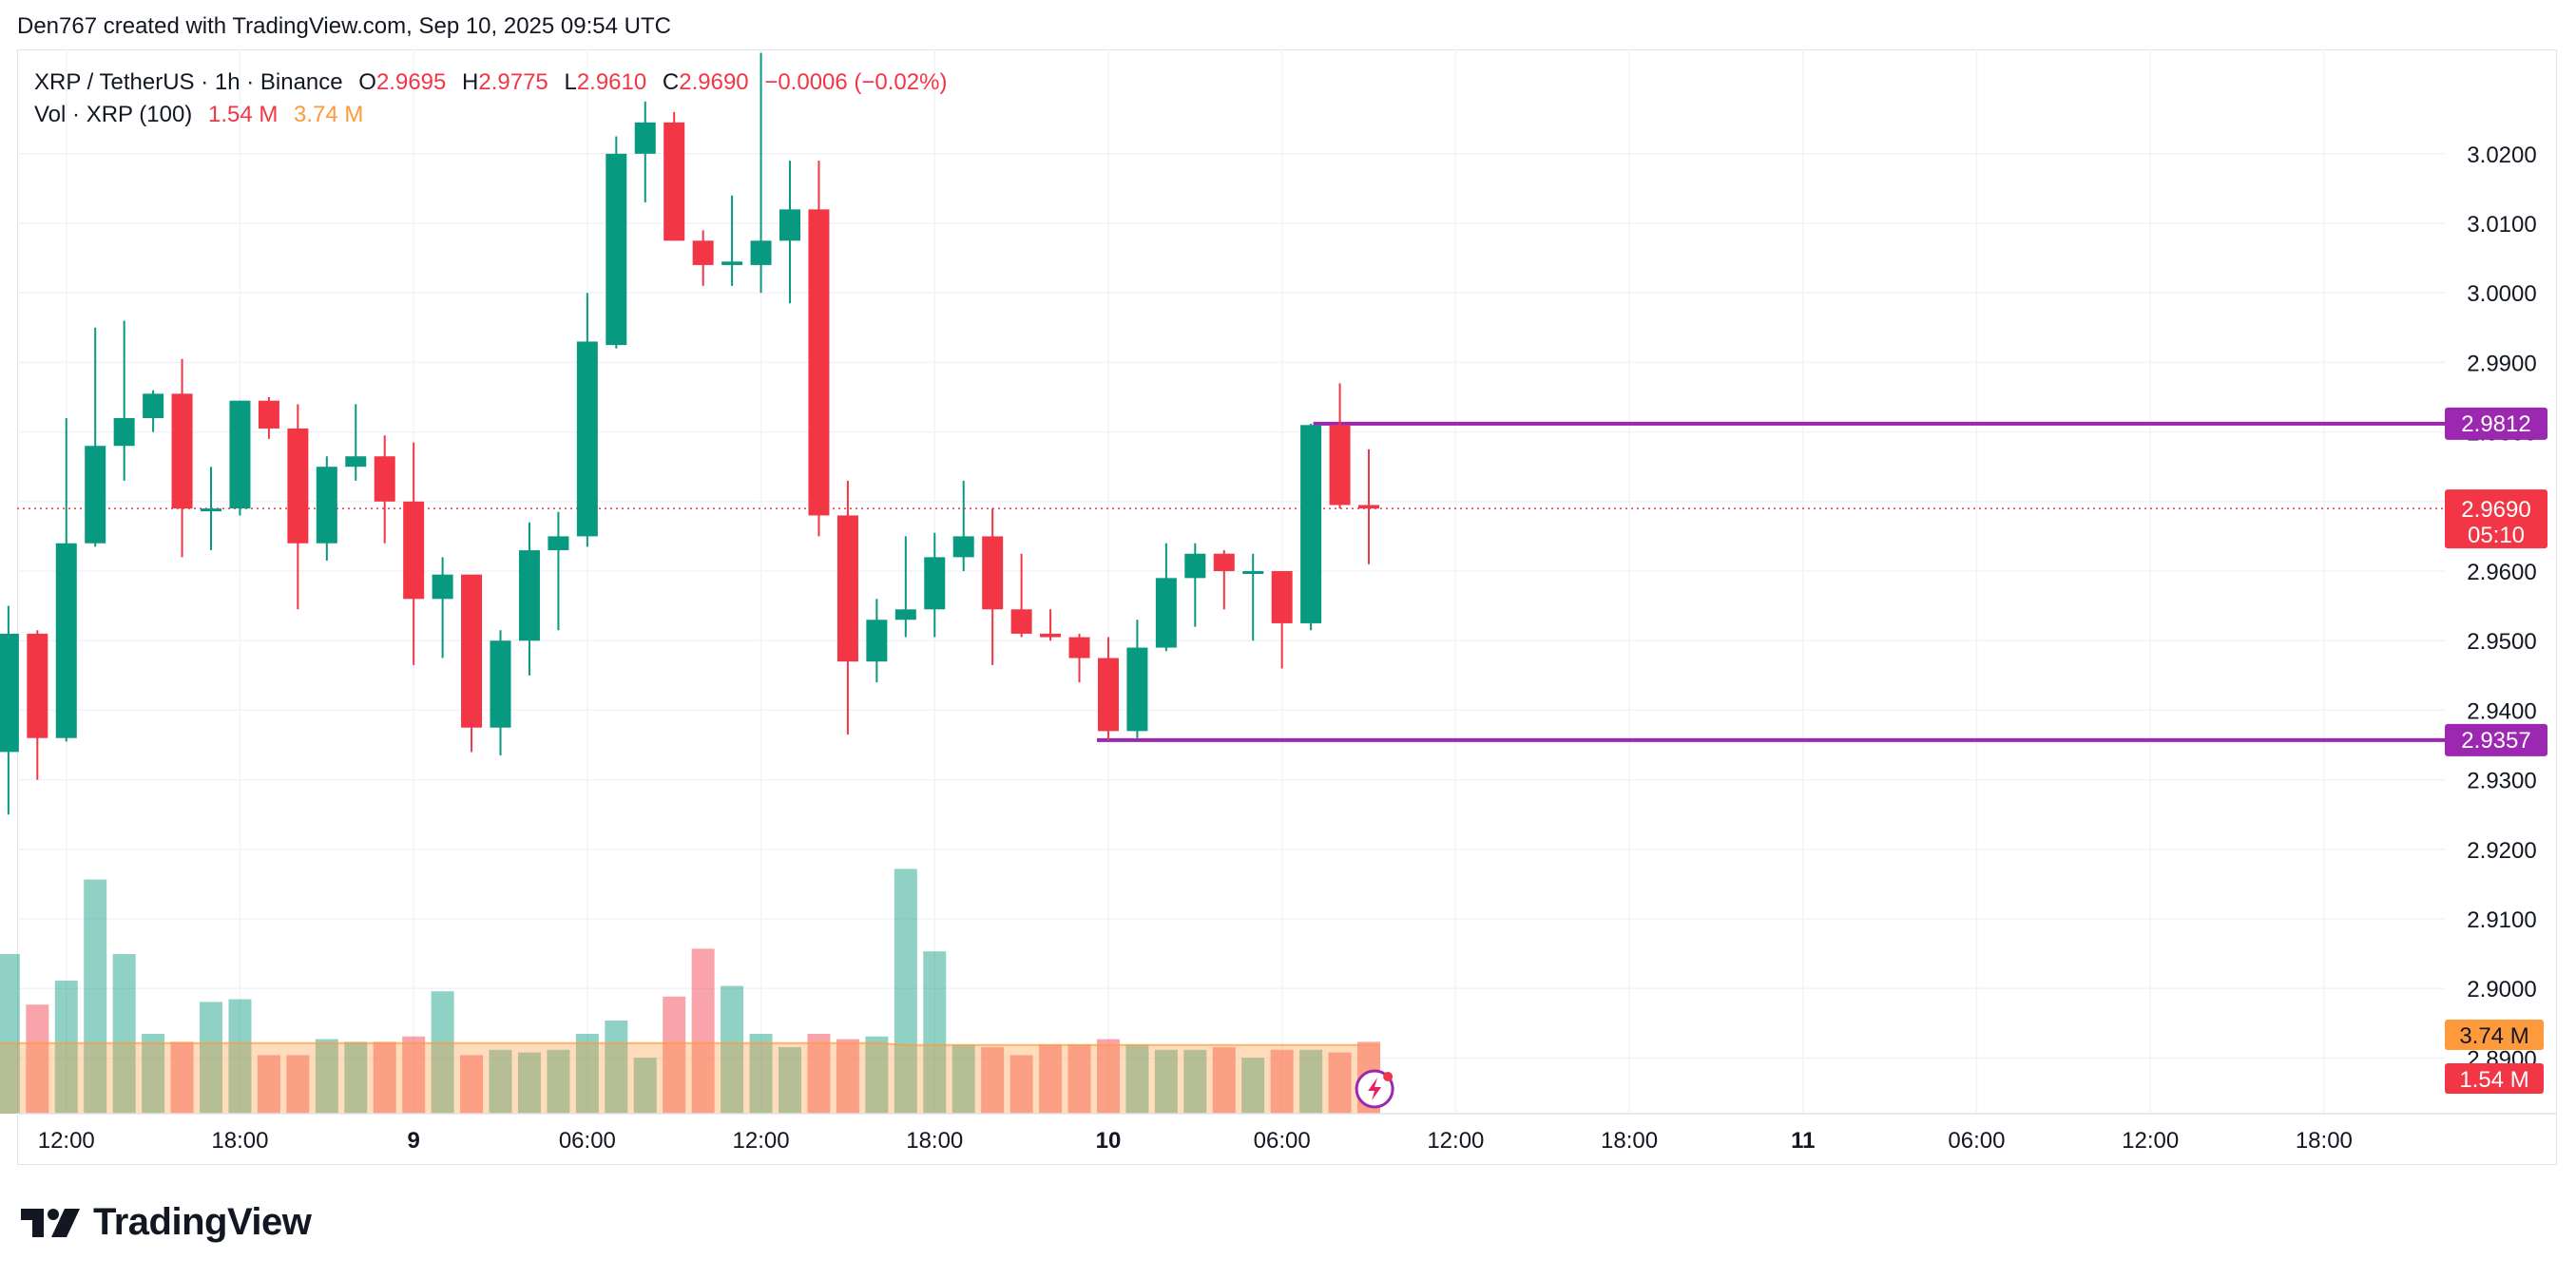 The width and height of the screenshot is (2576, 1279). I want to click on price-tick-label: 2.9300, so click(2501, 781).